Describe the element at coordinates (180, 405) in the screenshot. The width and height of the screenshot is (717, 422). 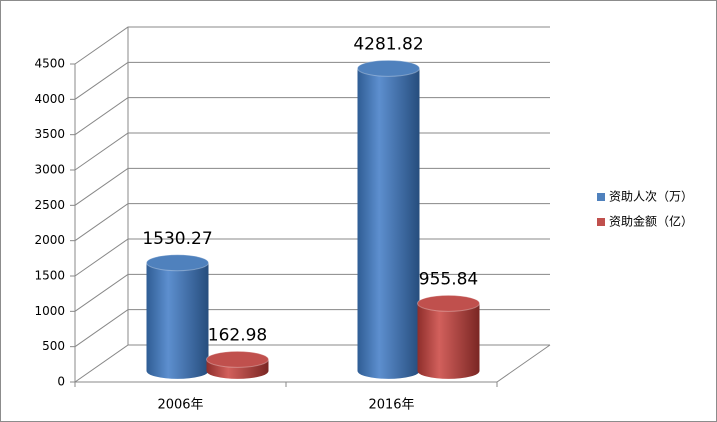
I see `x-tick-label: 2006年` at that location.